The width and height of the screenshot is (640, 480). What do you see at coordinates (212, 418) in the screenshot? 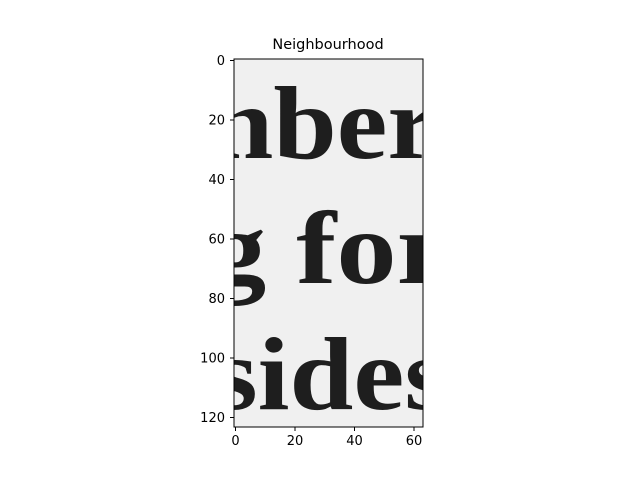
I see `y-tick-label: 120` at bounding box center [212, 418].